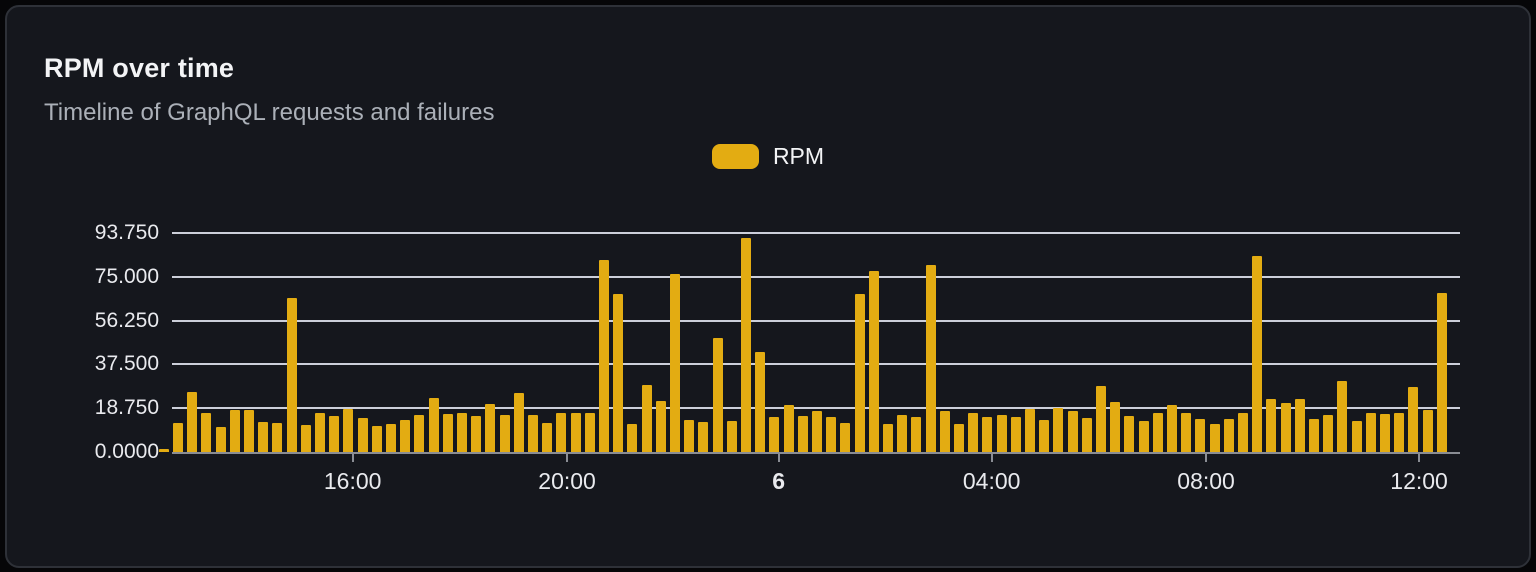 The height and width of the screenshot is (572, 1536). I want to click on page-title: RPM over time, so click(139, 68).